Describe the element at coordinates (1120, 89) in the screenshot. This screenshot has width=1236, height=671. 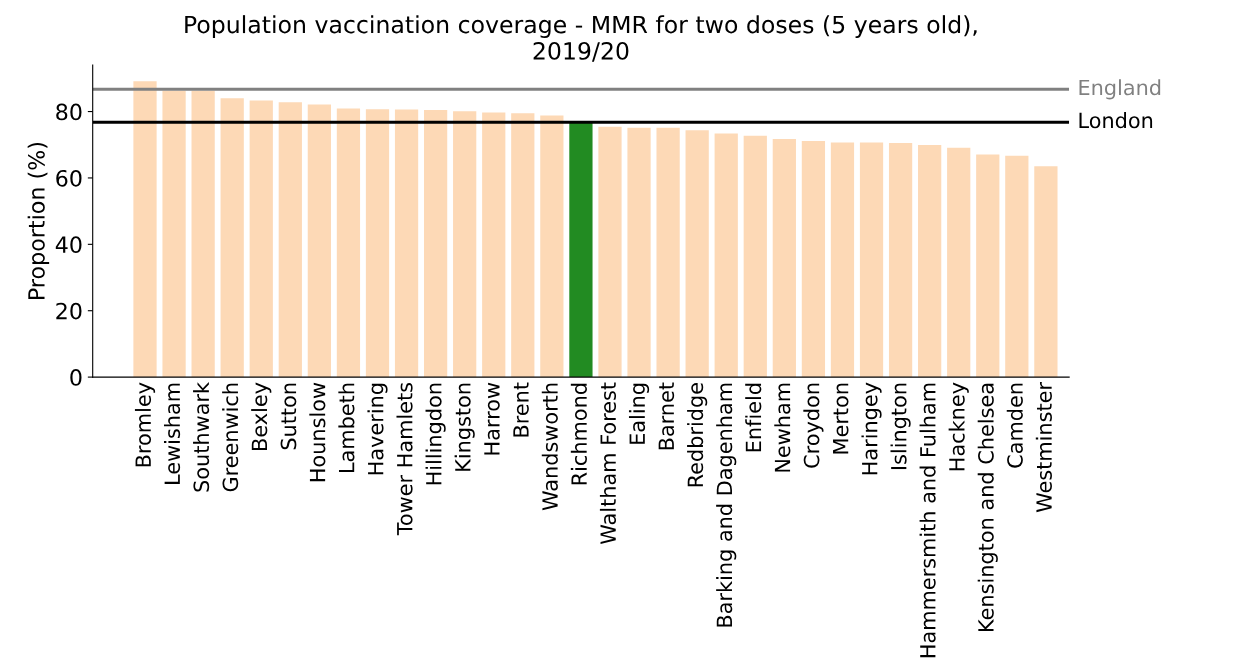
I see `ref-line-label: England` at that location.